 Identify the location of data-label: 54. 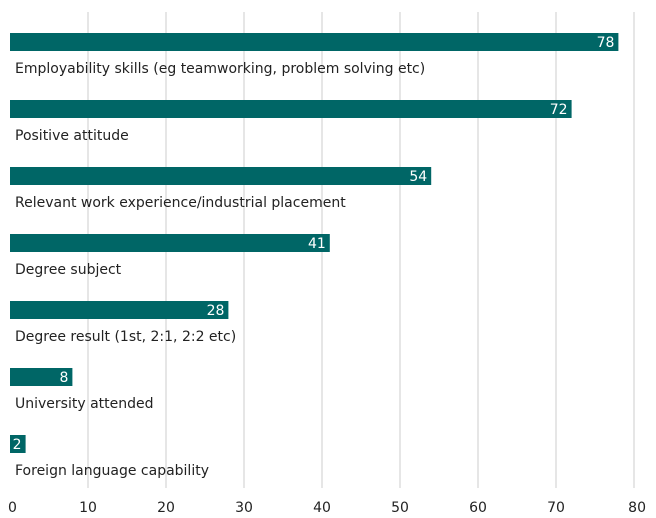
(418, 177).